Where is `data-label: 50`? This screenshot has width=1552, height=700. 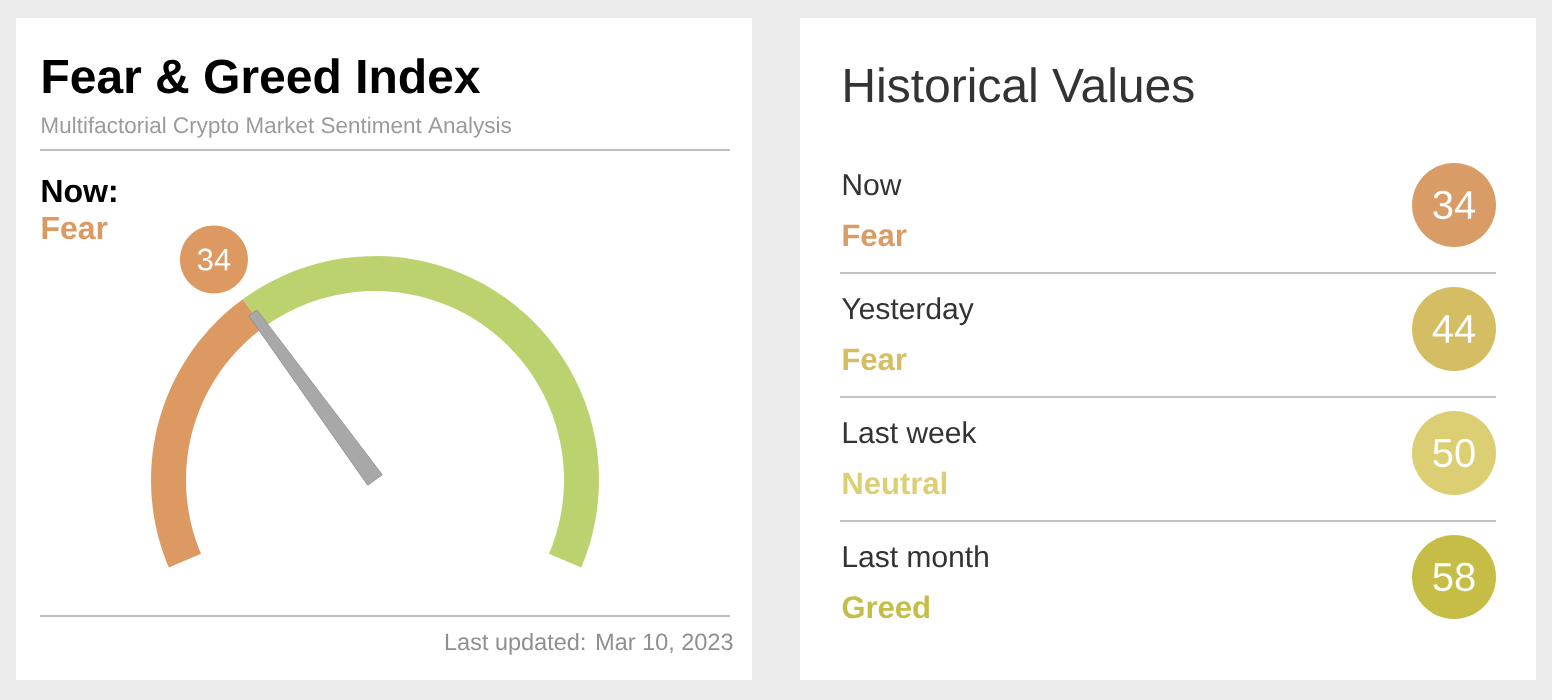
data-label: 50 is located at coordinates (1454, 453).